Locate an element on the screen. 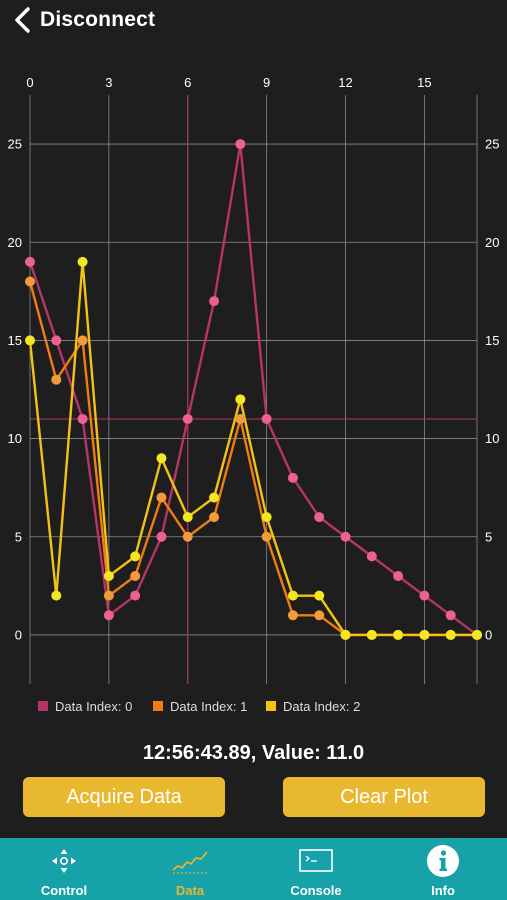 Image resolution: width=507 pixels, height=900 pixels. legend-label-1: Data Index: 1 is located at coordinates (208, 706).